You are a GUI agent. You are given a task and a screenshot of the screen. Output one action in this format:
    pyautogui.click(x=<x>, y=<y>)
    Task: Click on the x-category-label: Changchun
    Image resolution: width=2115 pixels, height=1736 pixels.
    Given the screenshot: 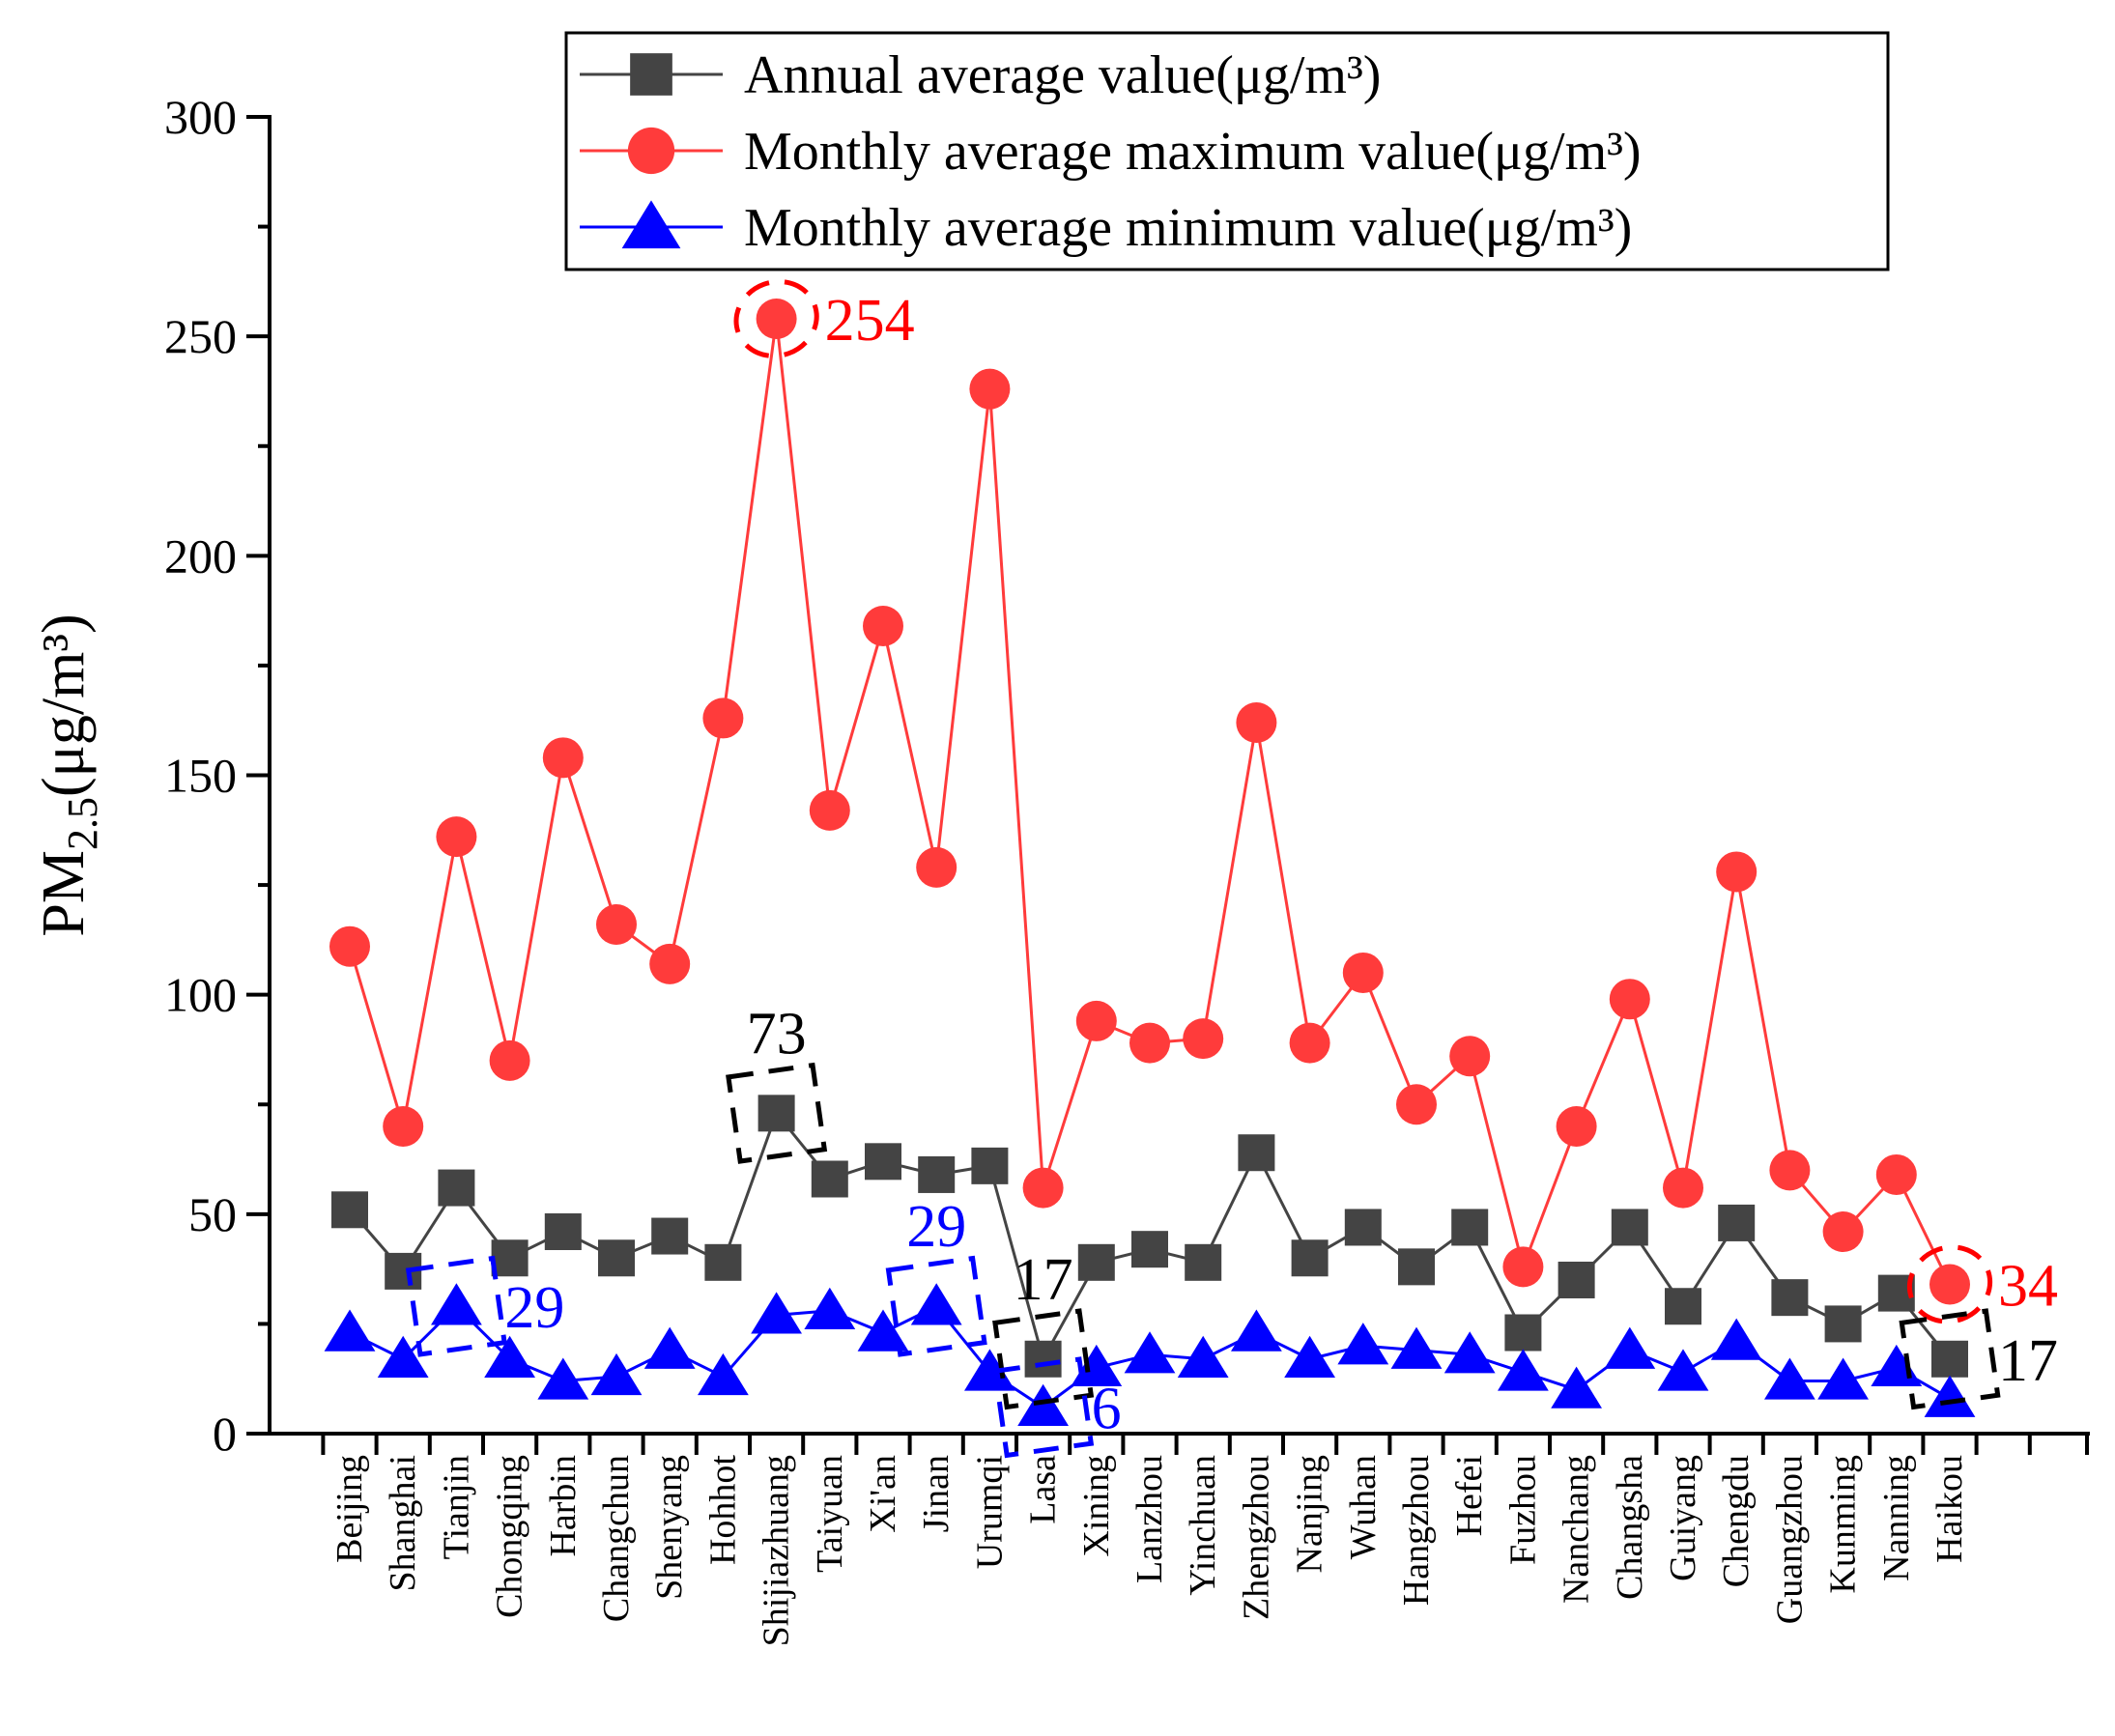 What is the action you would take?
    pyautogui.click(x=616, y=1538)
    